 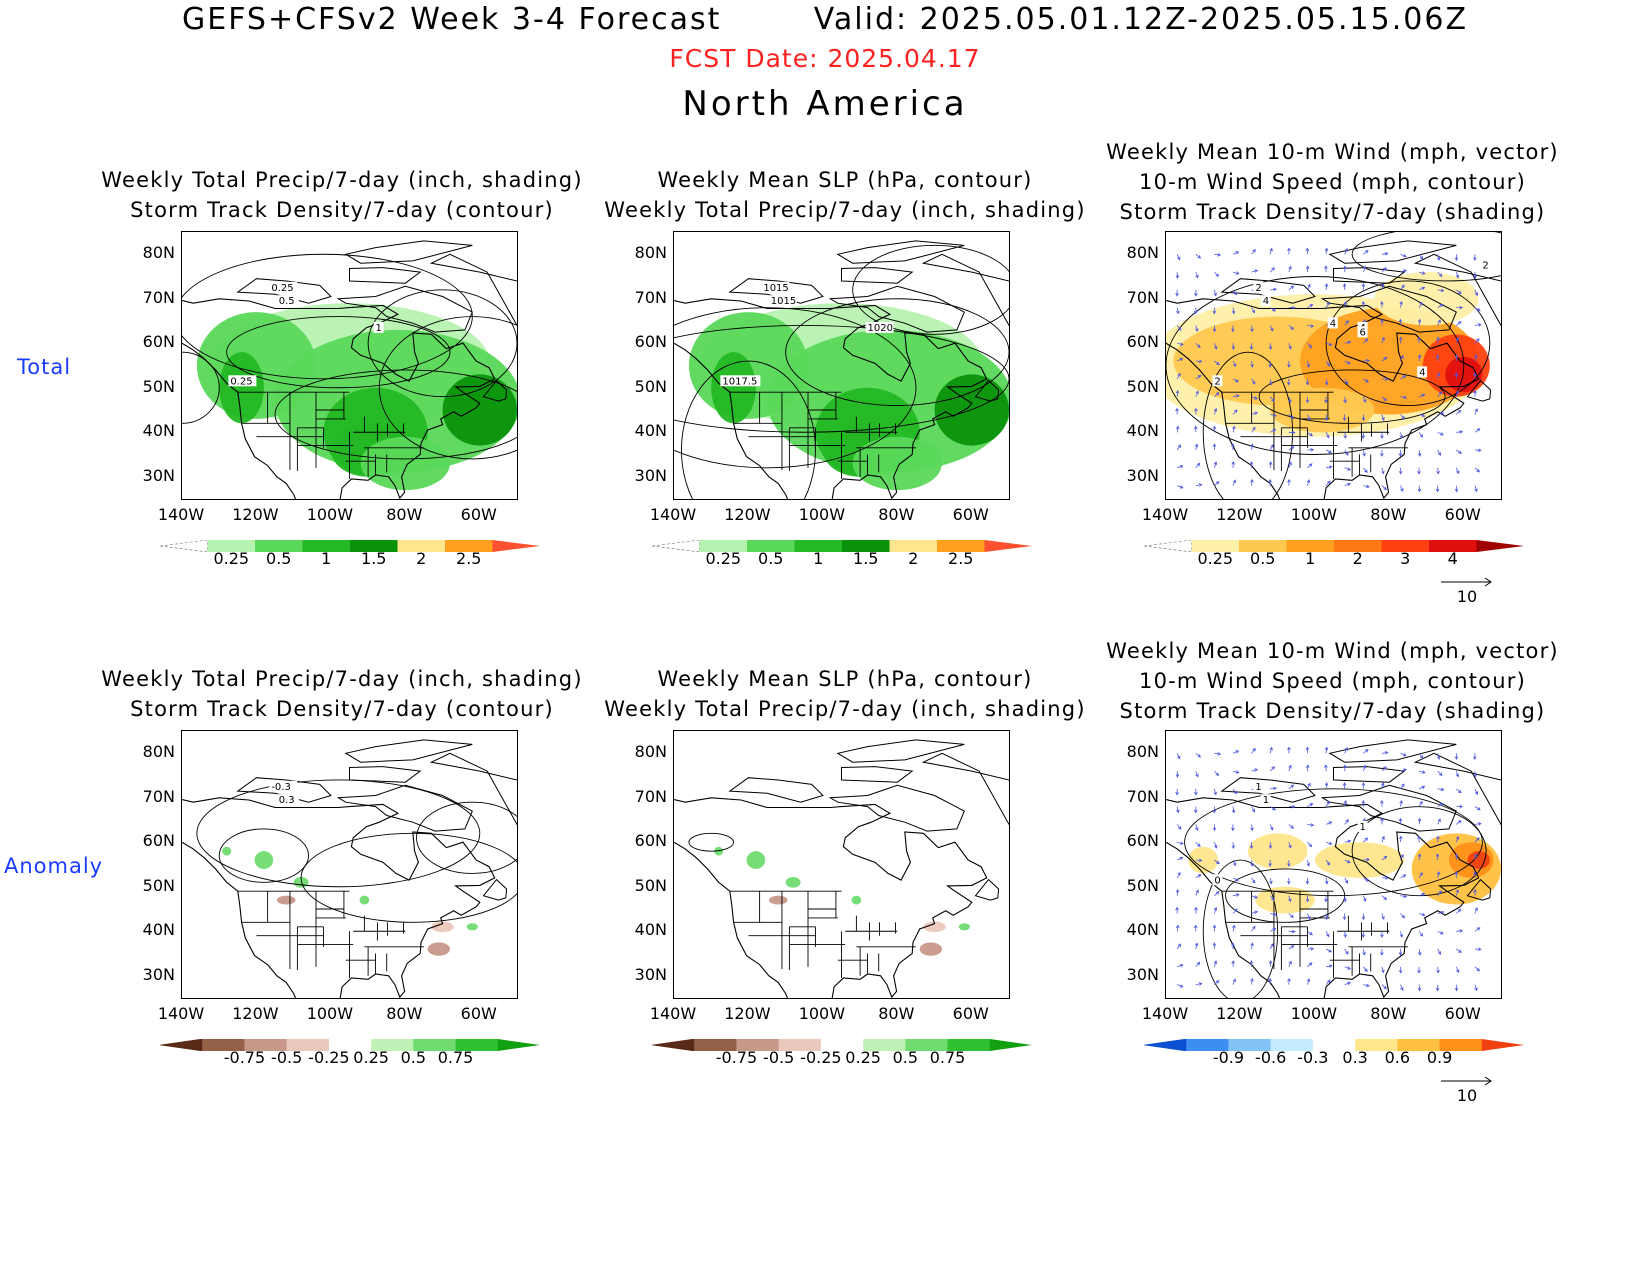 I want to click on contour-label: -0.3, so click(x=281, y=787).